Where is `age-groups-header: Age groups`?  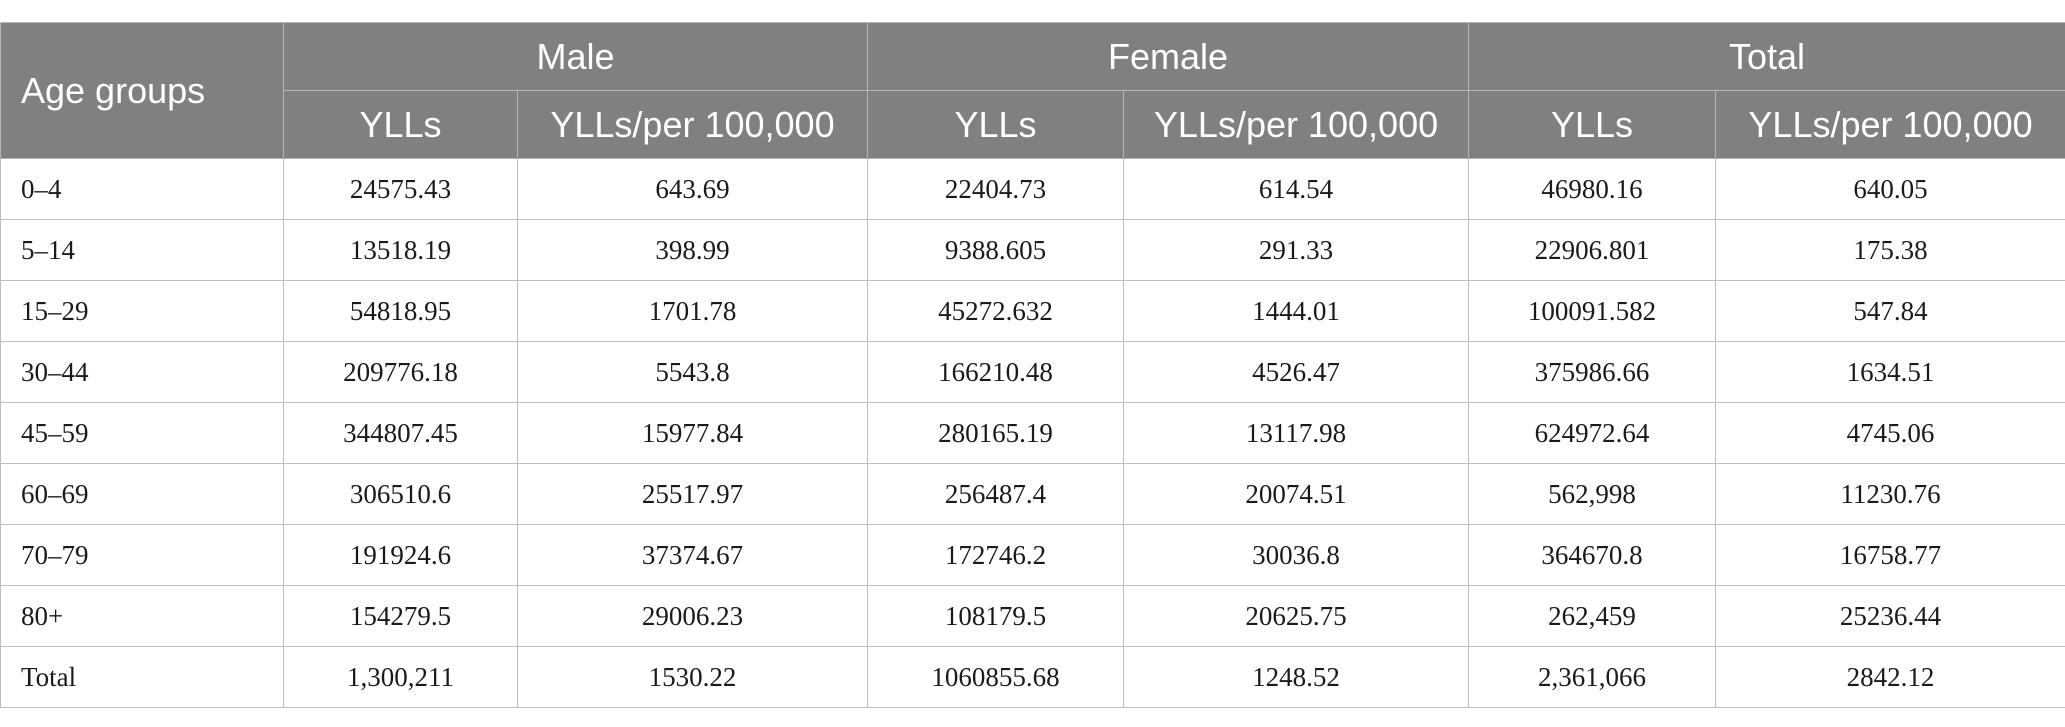
age-groups-header: Age groups is located at coordinates (142, 90).